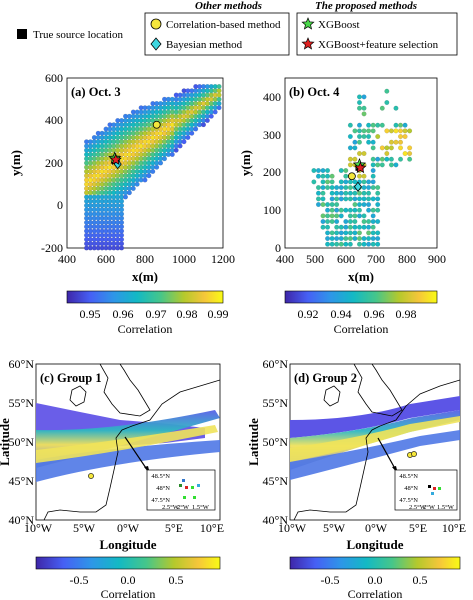  I want to click on panel-d-correlation-map, so click(375, 442).